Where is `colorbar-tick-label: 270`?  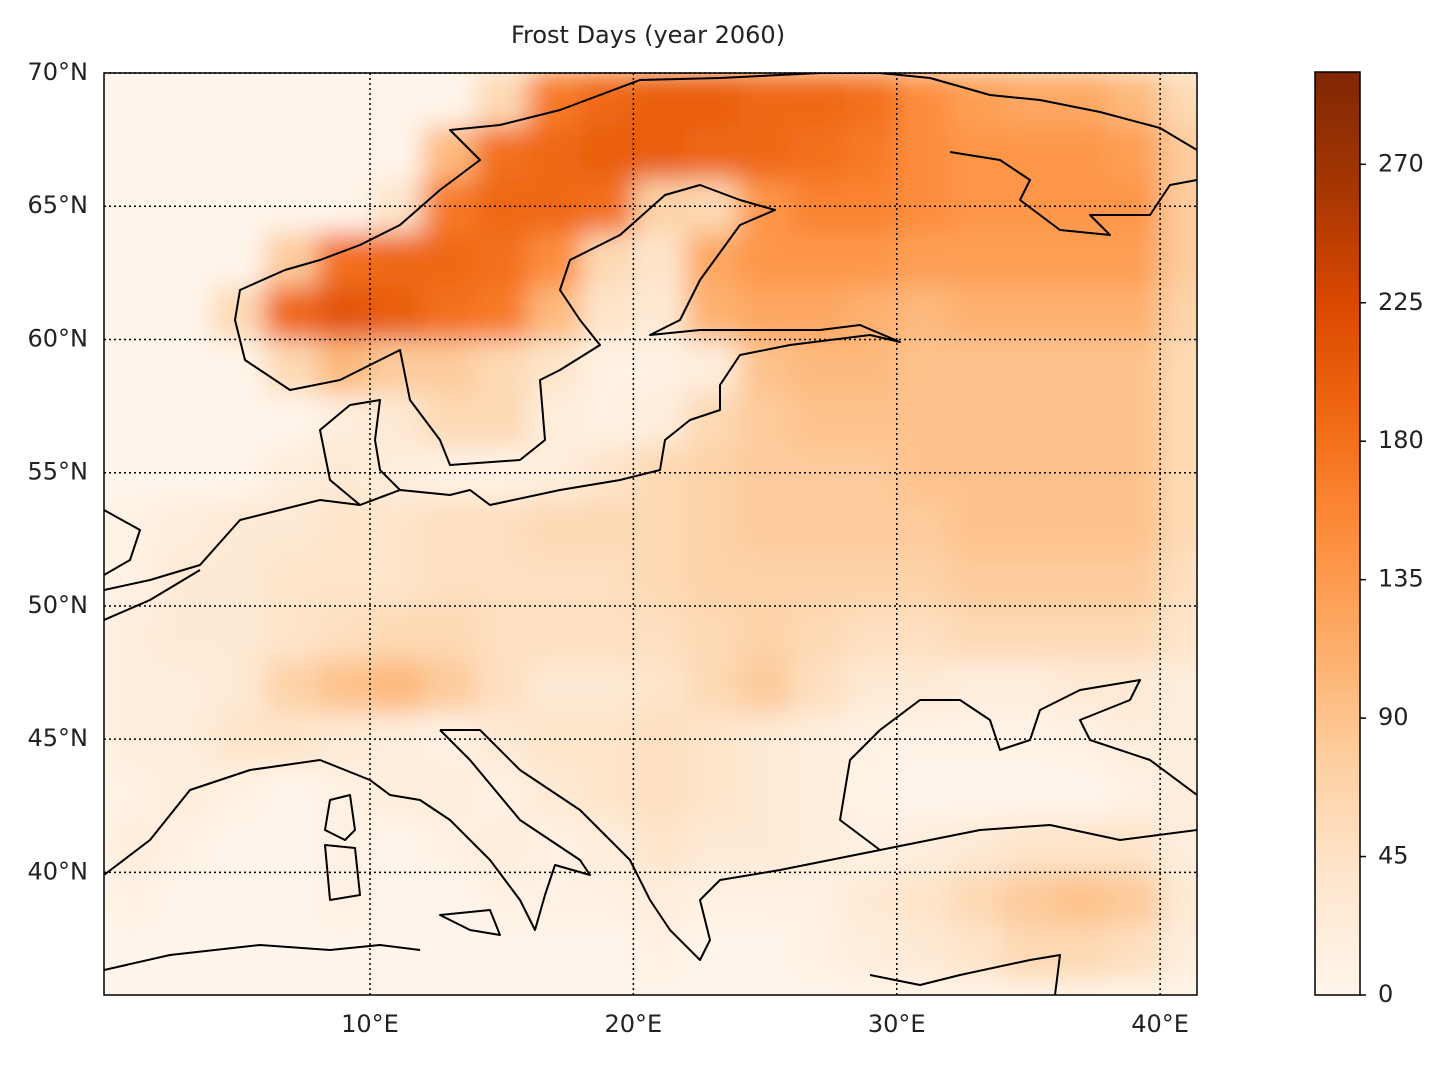
colorbar-tick-label: 270 is located at coordinates (1401, 163).